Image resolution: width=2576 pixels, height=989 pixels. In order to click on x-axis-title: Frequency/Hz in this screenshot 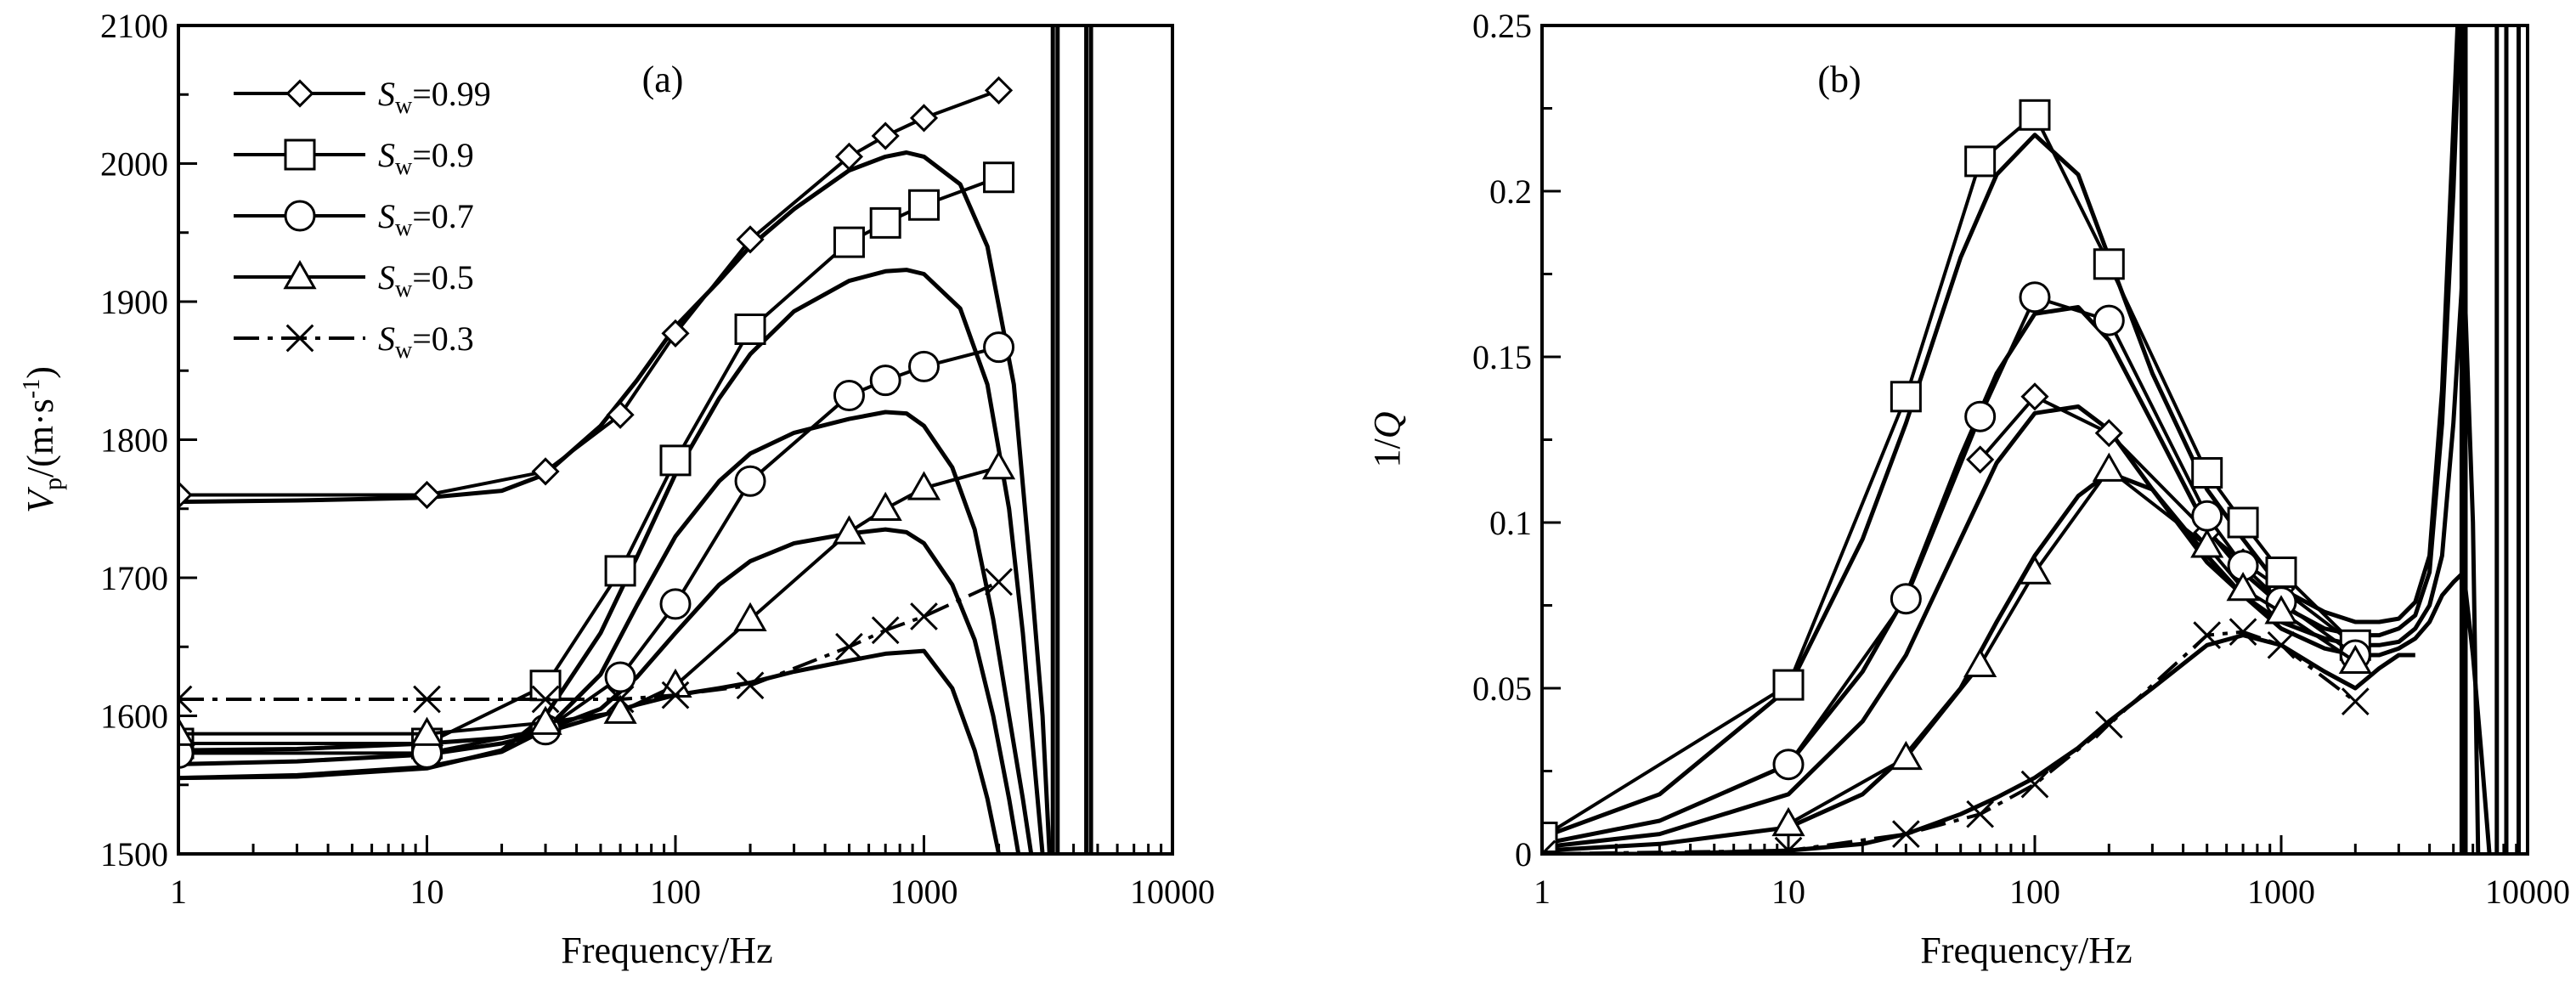, I will do `click(2026, 950)`.